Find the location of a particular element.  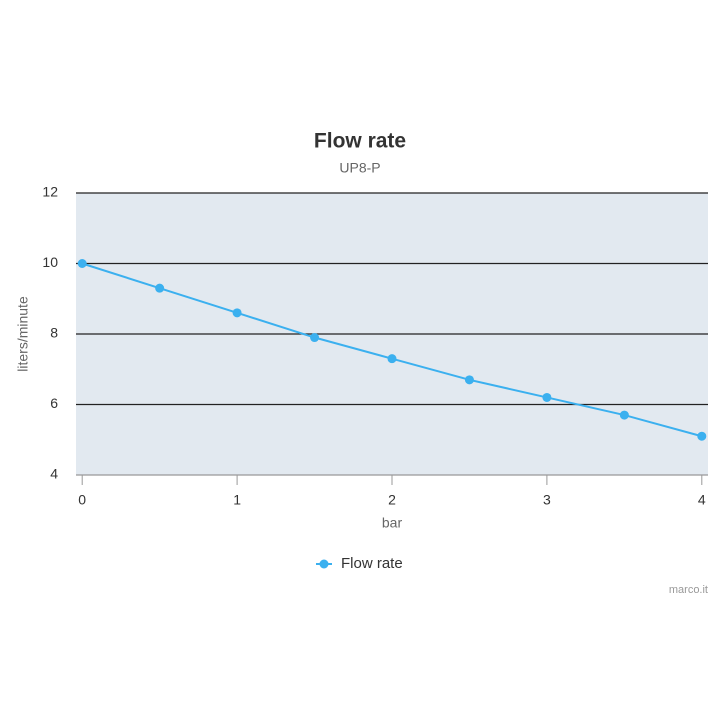

x-tick-label: 0 is located at coordinates (82, 500).